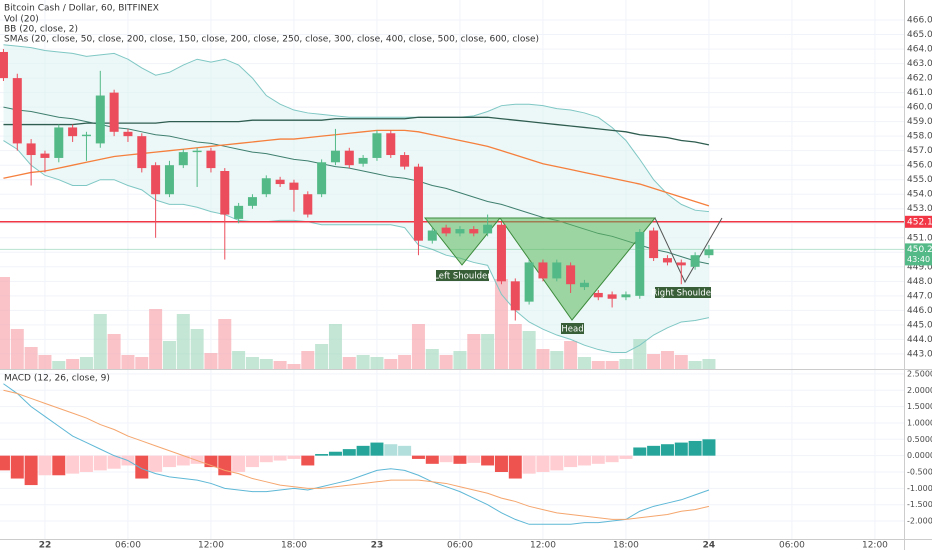 This screenshot has height=550, width=932. Describe the element at coordinates (919, 195) in the screenshot. I see `y-tick-label: 454.0` at that location.